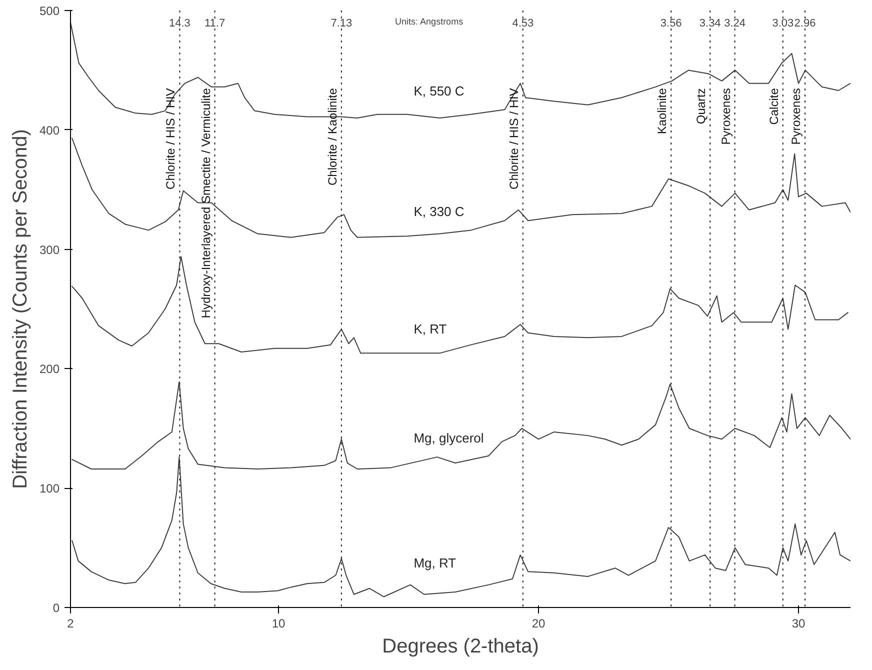 The image size is (872, 670). Describe the element at coordinates (805, 23) in the screenshot. I see `annotation: 2.96` at that location.